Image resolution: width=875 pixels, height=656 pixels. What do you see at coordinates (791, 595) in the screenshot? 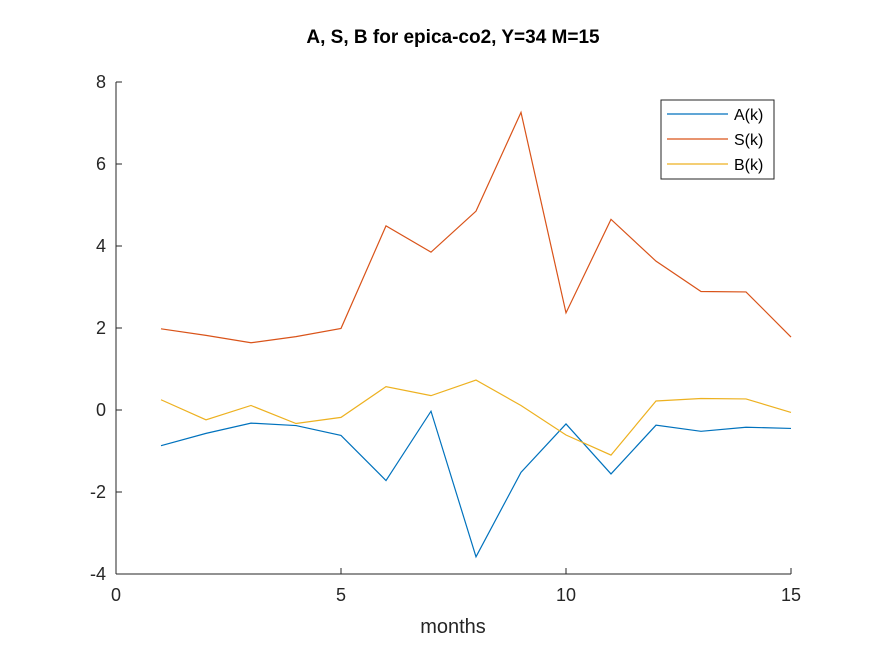
I see `x-tick-label: 15` at bounding box center [791, 595].